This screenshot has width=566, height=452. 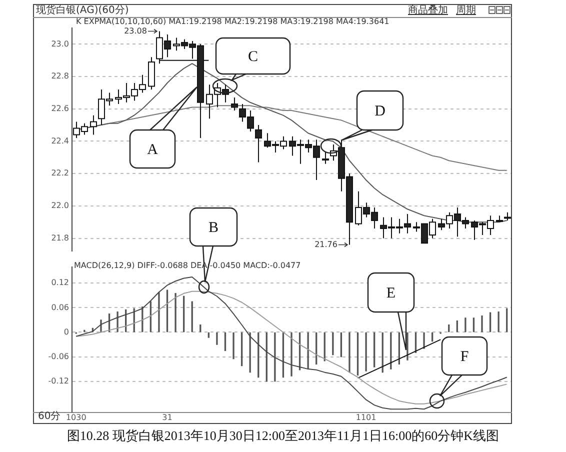 What do you see at coordinates (326, 244) in the screenshot?
I see `annotation: 21.76` at bounding box center [326, 244].